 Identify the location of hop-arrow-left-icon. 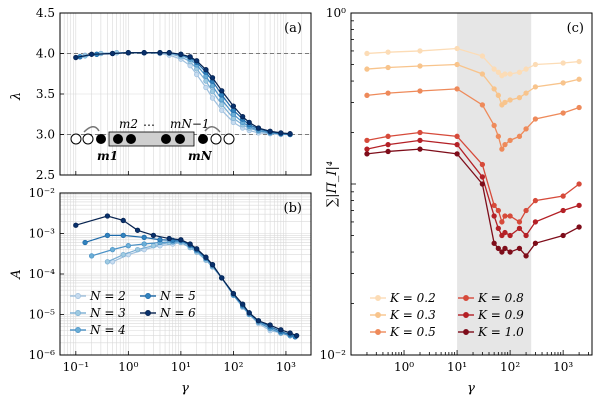
(91, 129).